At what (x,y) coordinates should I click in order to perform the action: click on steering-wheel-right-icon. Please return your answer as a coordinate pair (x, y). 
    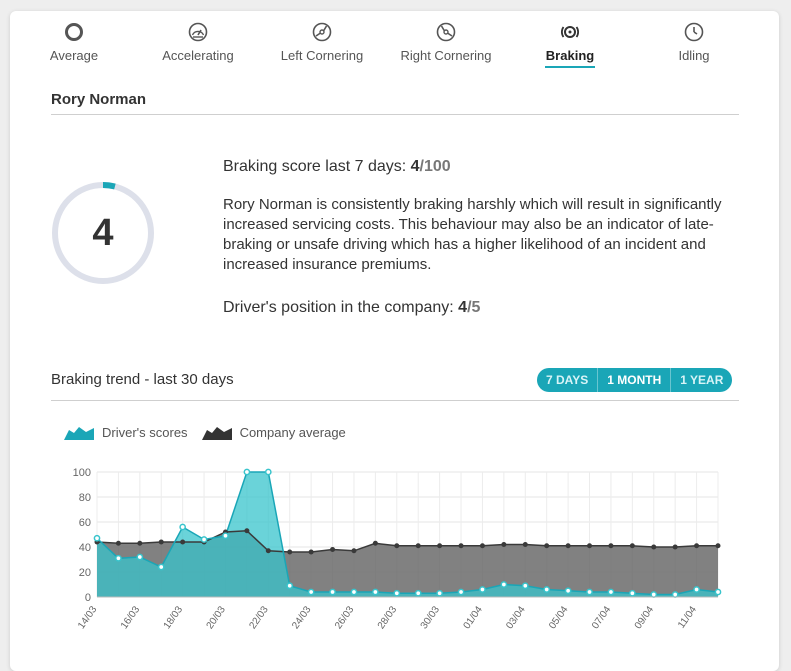
    Looking at the image, I should click on (446, 32).